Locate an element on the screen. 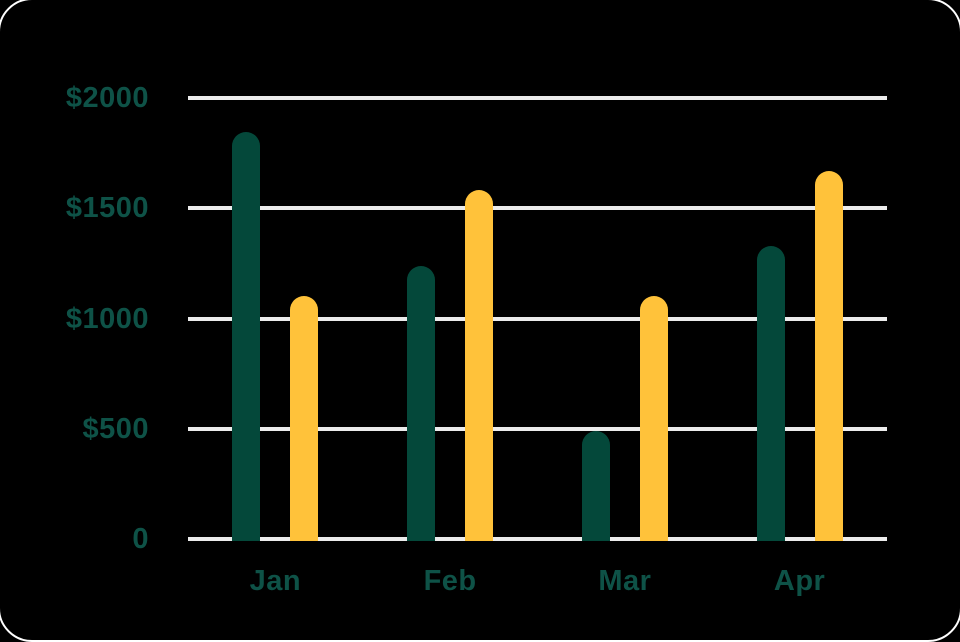 The height and width of the screenshot is (642, 960). y-axis-label-1000: $1000 is located at coordinates (107, 318).